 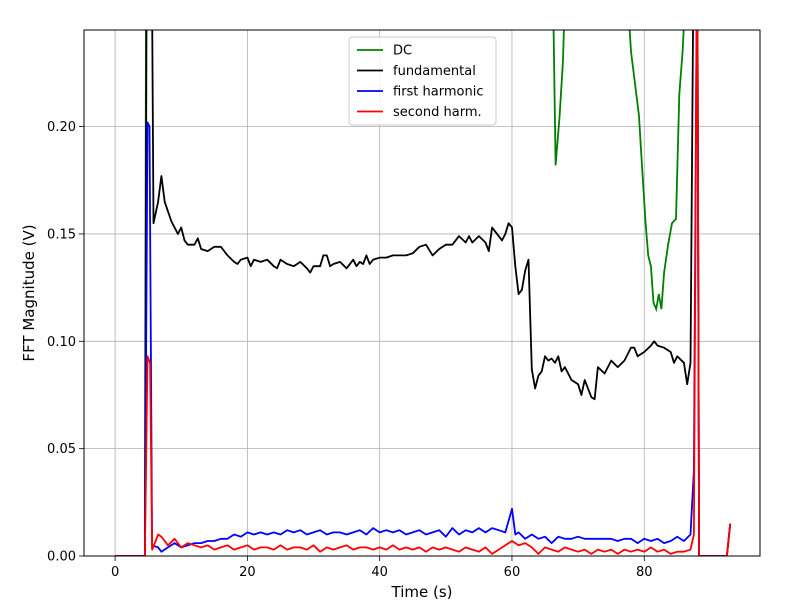 What do you see at coordinates (438, 92) in the screenshot?
I see `legend-label: first harmonic` at bounding box center [438, 92].